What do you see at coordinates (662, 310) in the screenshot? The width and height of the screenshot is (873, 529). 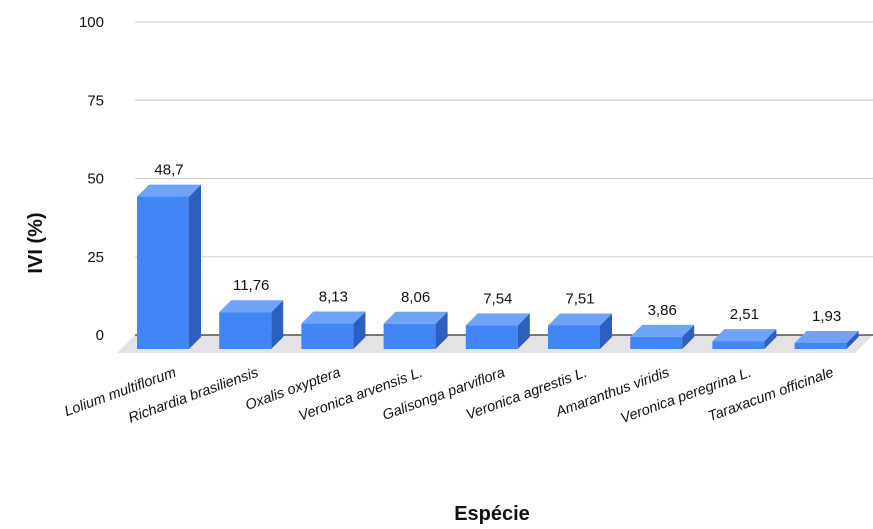 I see `data-label: 3,86` at bounding box center [662, 310].